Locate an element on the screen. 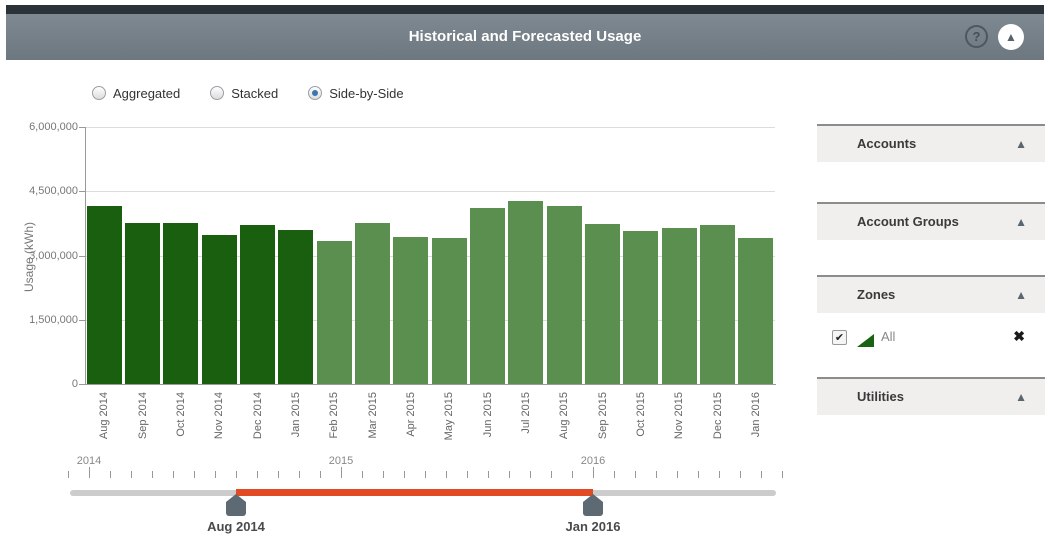  page-title: Historical and Forecasted Usage is located at coordinates (525, 36).